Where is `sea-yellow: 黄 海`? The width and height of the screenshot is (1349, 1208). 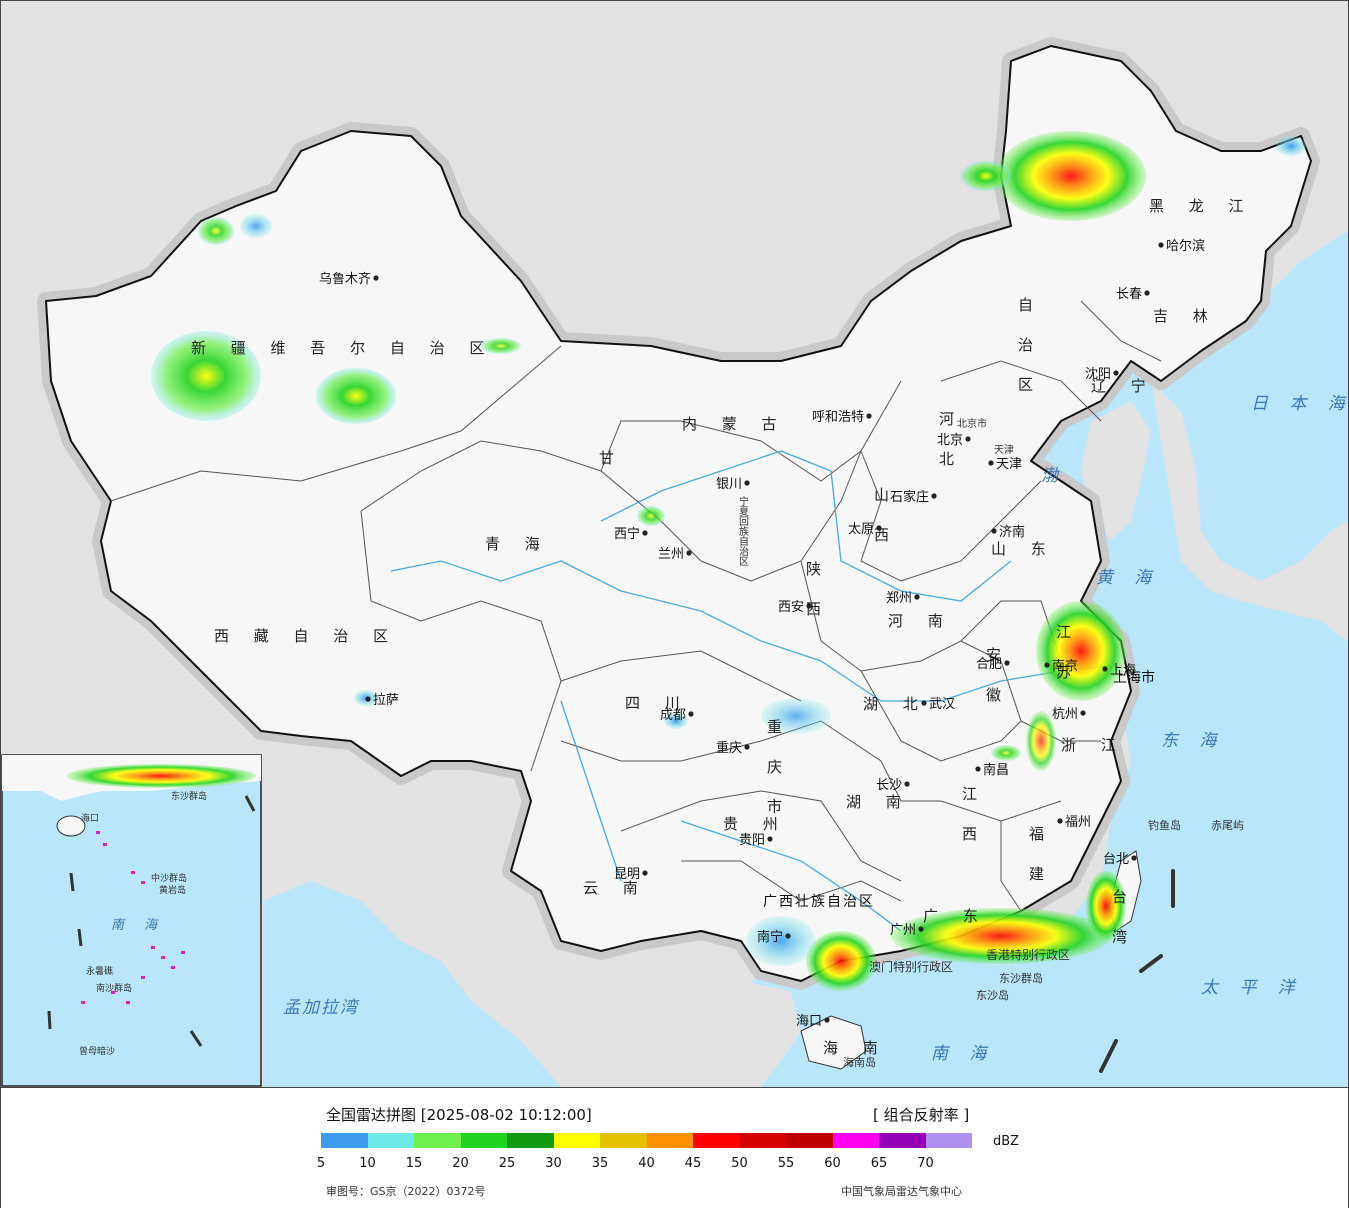 sea-yellow: 黄 海 is located at coordinates (1127, 578).